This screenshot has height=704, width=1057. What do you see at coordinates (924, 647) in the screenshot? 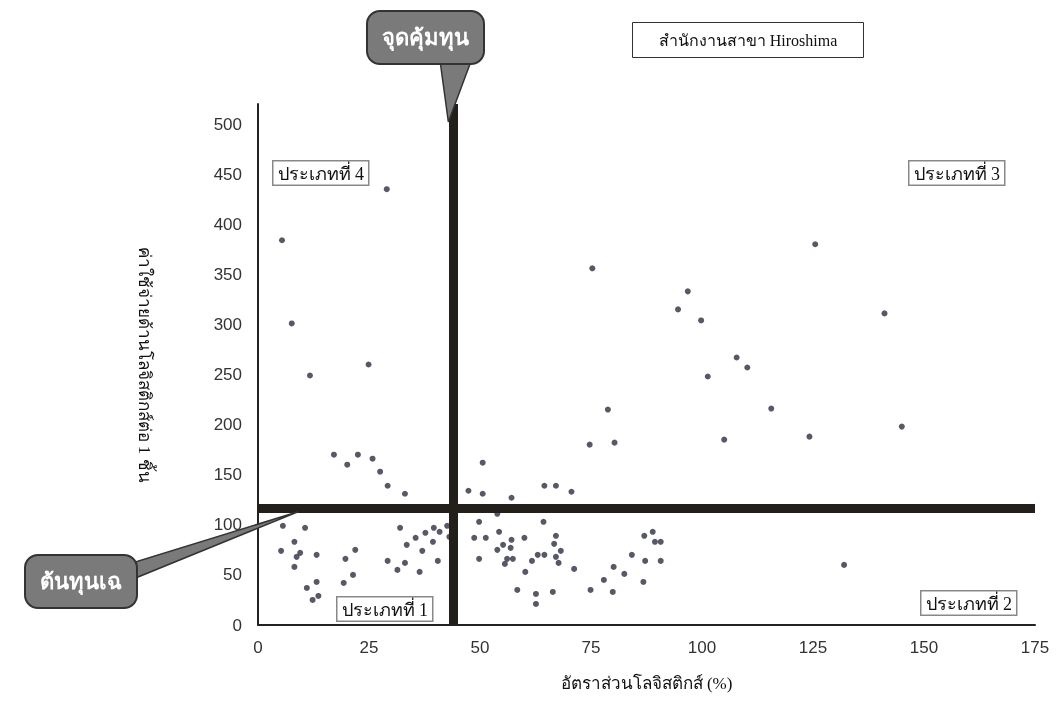
I see `x-tick-label: 150` at bounding box center [924, 647].